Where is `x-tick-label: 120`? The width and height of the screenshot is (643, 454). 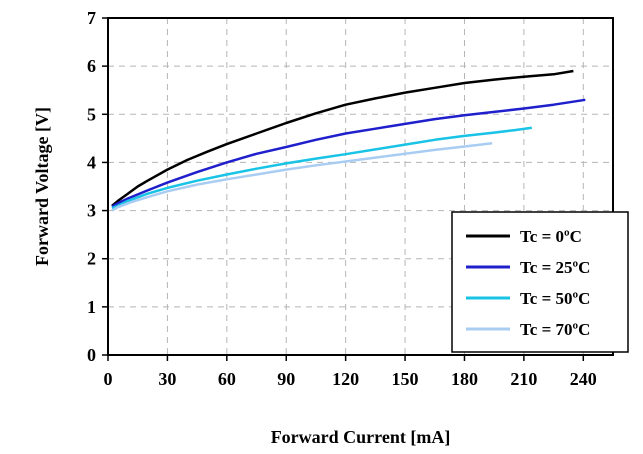
x-tick-label: 120 is located at coordinates (345, 379).